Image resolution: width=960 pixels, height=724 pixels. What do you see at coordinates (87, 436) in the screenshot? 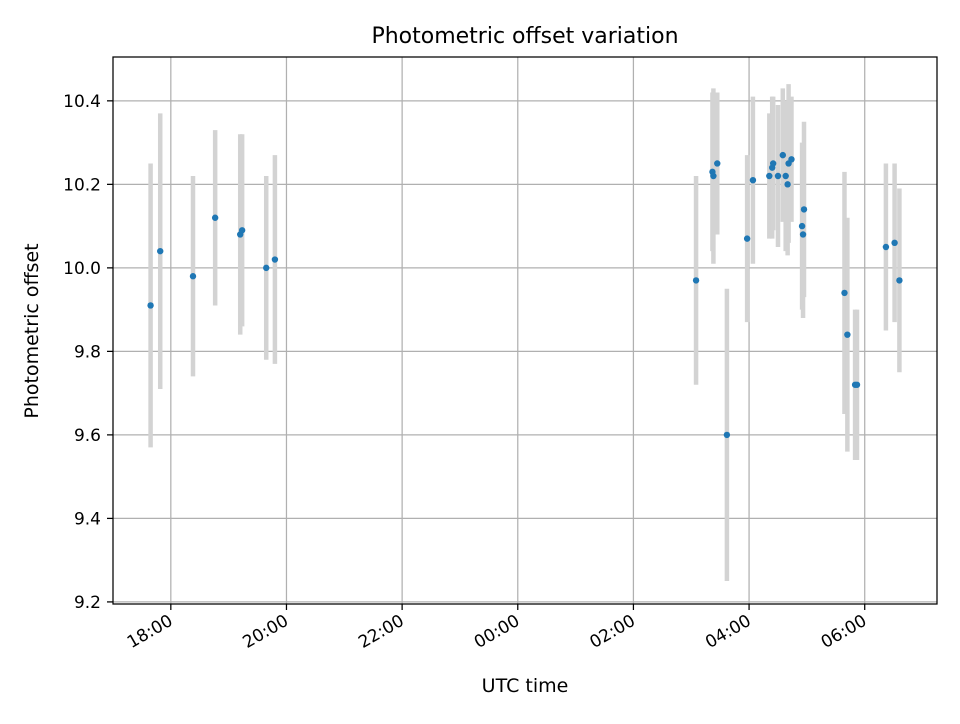
I see `y-tick-label: 9.6` at bounding box center [87, 436].